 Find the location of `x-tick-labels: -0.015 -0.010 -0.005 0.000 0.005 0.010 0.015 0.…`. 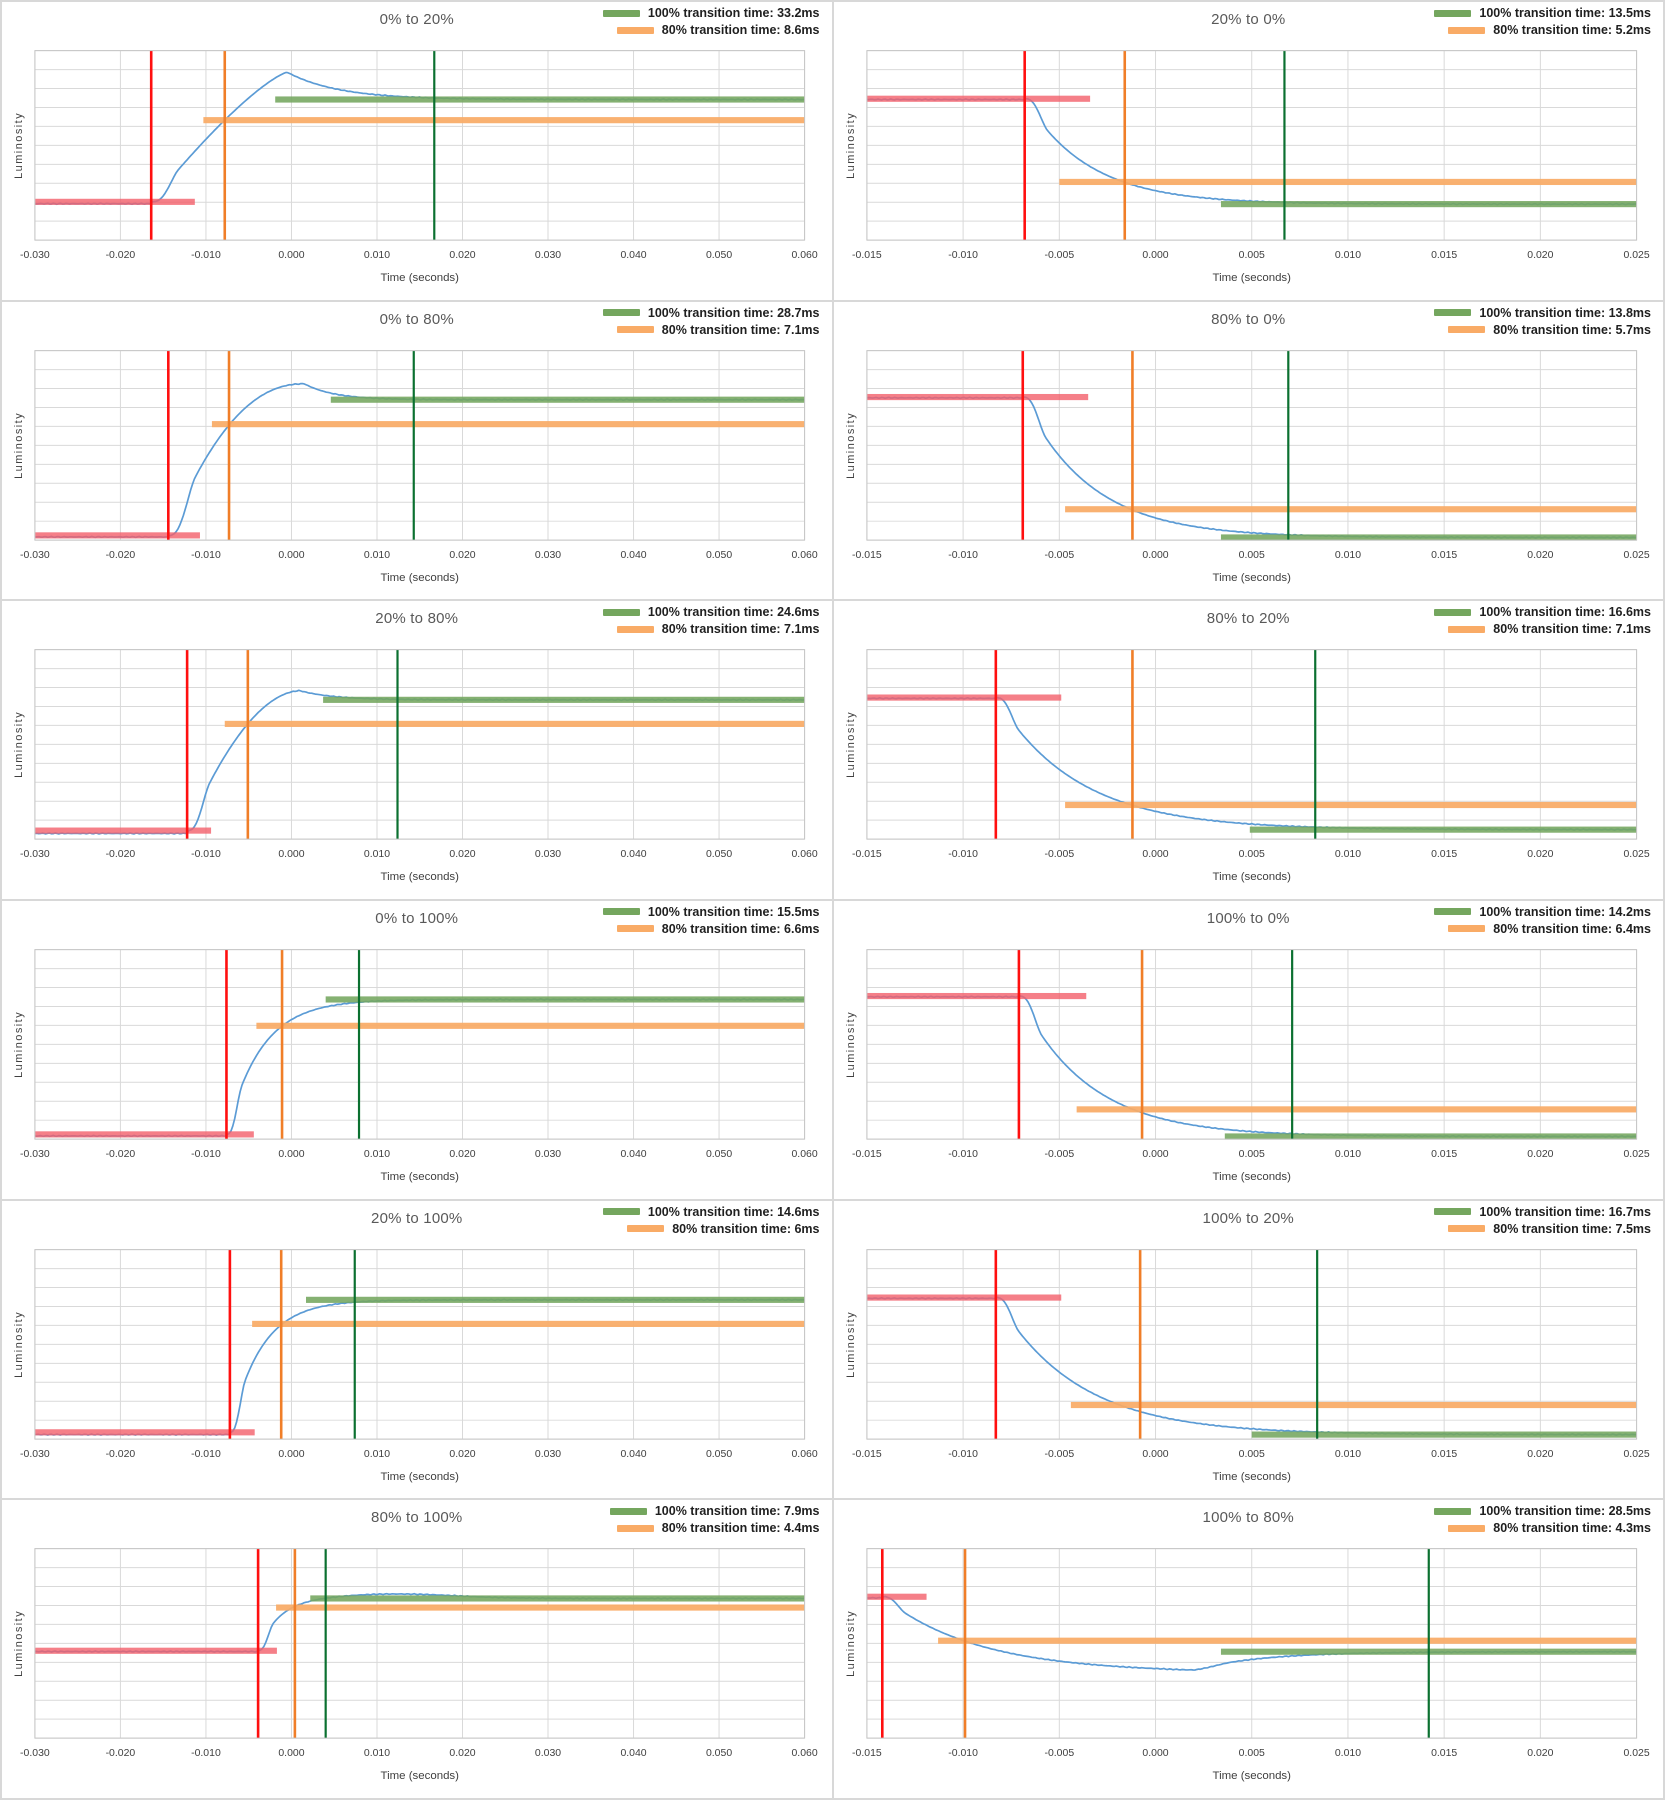

x-tick-labels: -0.015 -0.010 -0.005 0.000 0.005 0.010 0.015 0.… is located at coordinates (1251, 255).